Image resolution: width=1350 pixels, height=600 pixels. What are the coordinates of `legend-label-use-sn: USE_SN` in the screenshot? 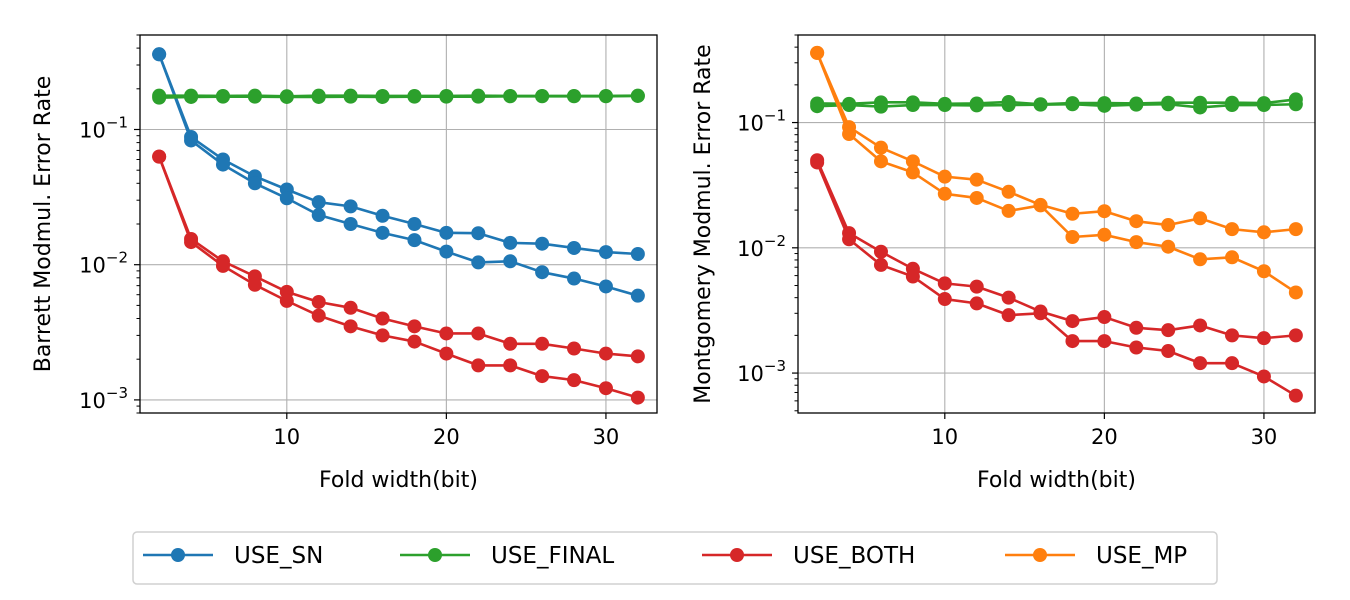 It's located at (278, 556).